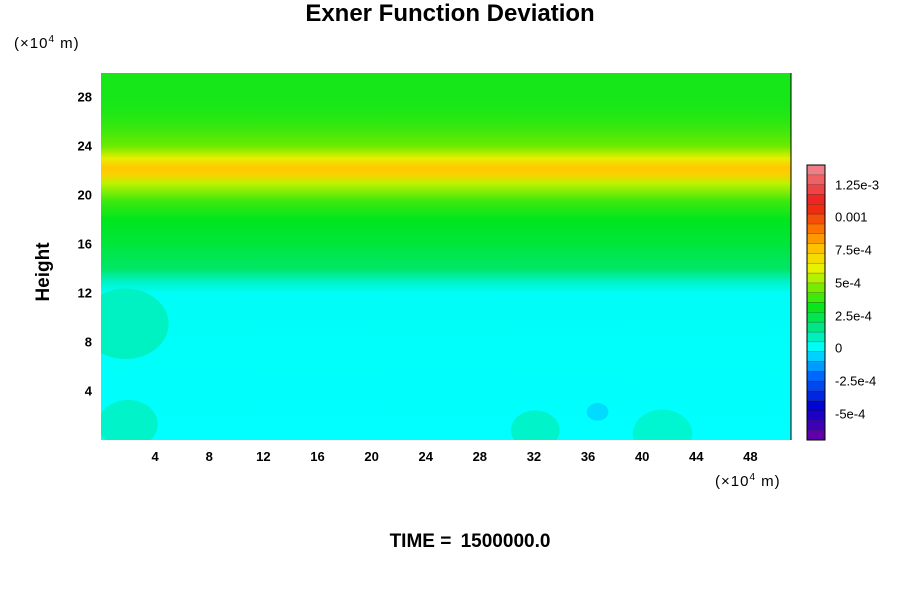  What do you see at coordinates (851, 217) in the screenshot?
I see `colorbar-tick-label: 0.001` at bounding box center [851, 217].